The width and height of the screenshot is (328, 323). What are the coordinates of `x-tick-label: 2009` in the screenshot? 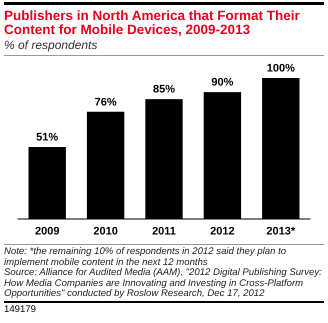 It's located at (47, 231).